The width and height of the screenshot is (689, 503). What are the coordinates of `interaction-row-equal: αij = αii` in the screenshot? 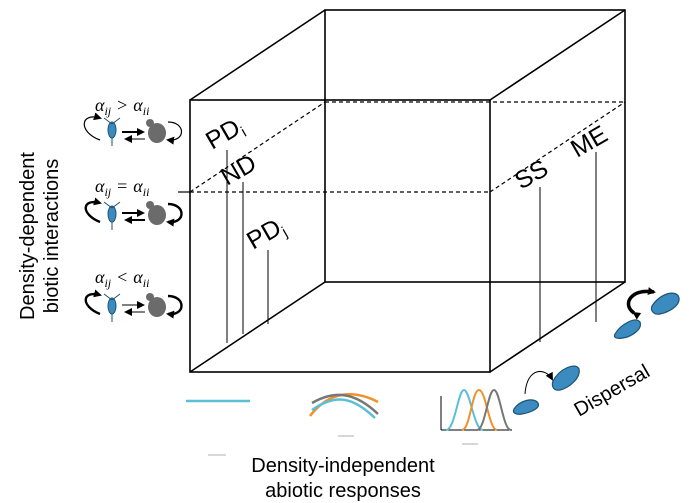 It's located at (122, 187).